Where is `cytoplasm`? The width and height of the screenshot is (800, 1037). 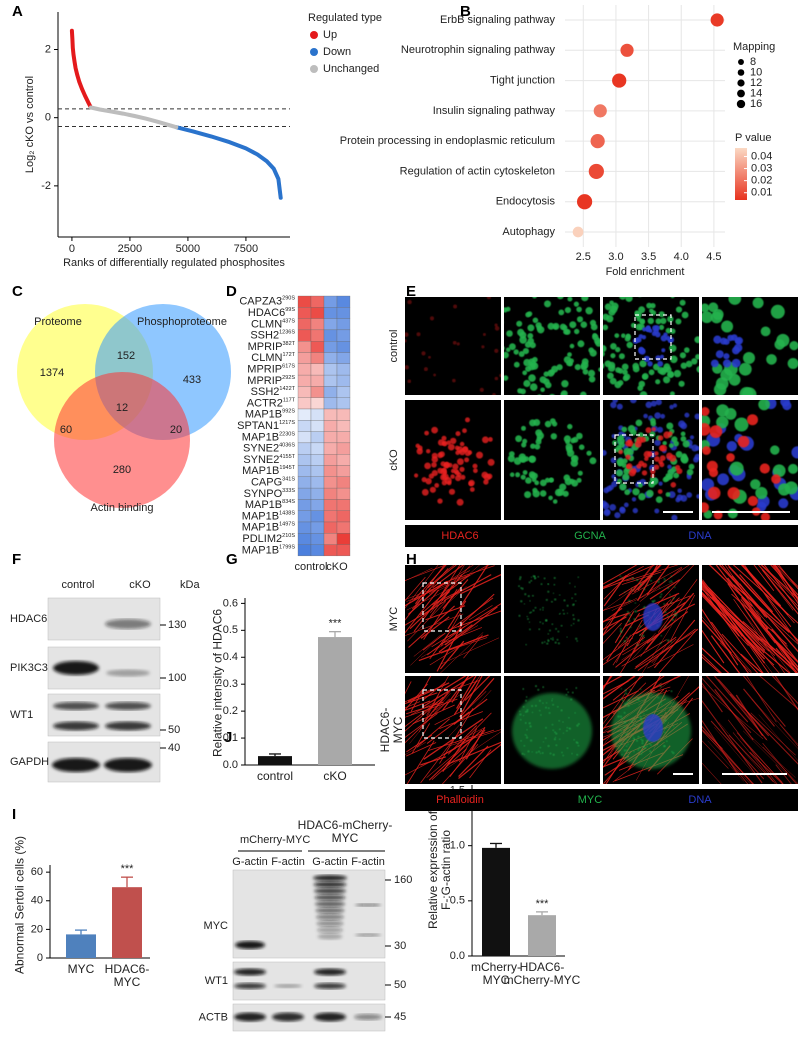
cytoplasm is located at coordinates (552, 731).